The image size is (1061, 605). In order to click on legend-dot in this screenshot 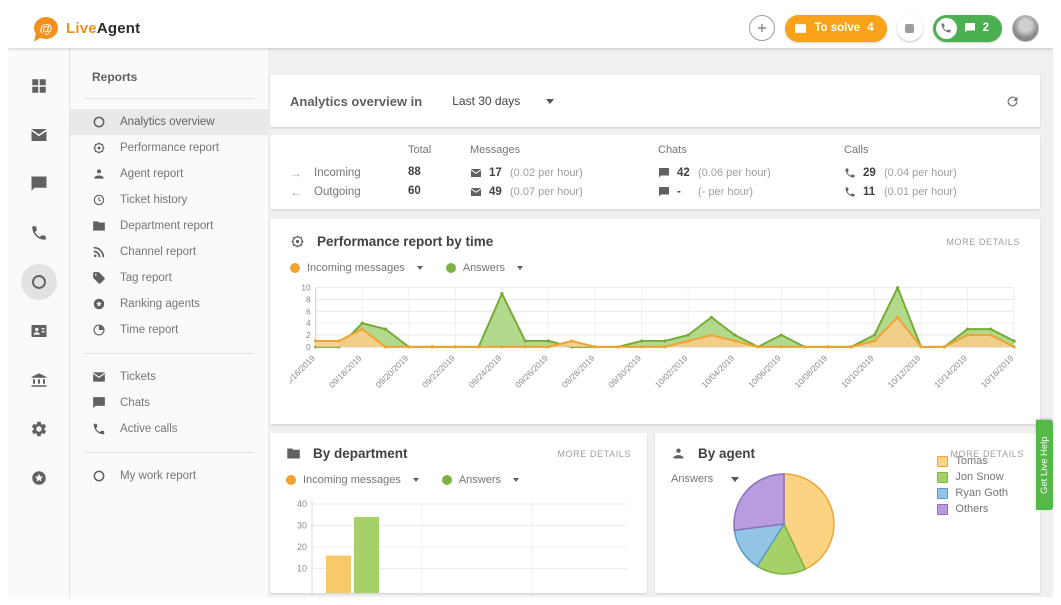, I will do `click(291, 480)`.